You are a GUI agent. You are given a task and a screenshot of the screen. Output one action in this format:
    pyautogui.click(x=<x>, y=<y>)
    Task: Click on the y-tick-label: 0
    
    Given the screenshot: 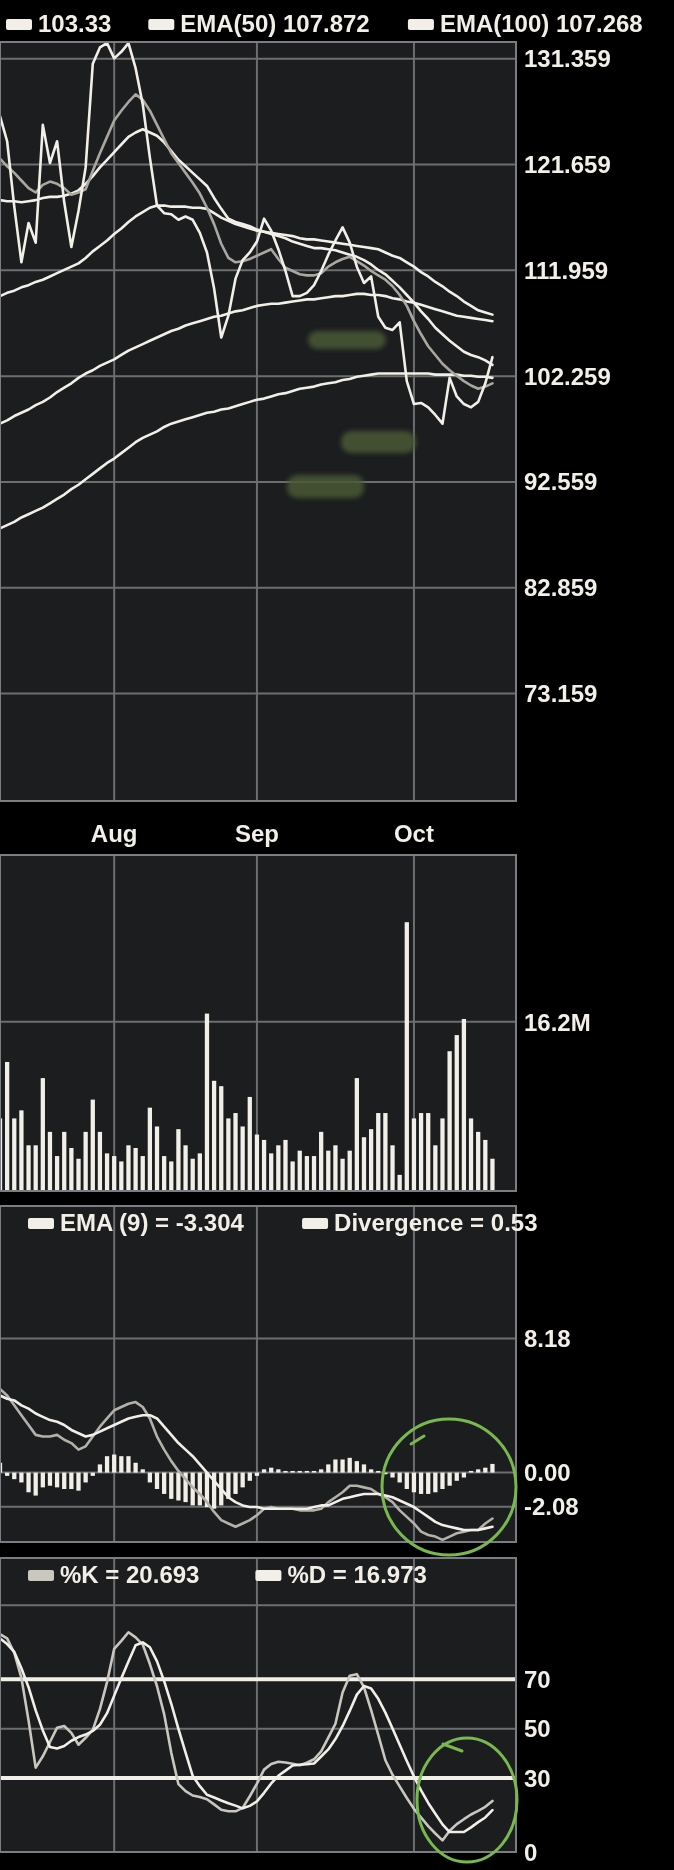 What is the action you would take?
    pyautogui.click(x=531, y=1852)
    